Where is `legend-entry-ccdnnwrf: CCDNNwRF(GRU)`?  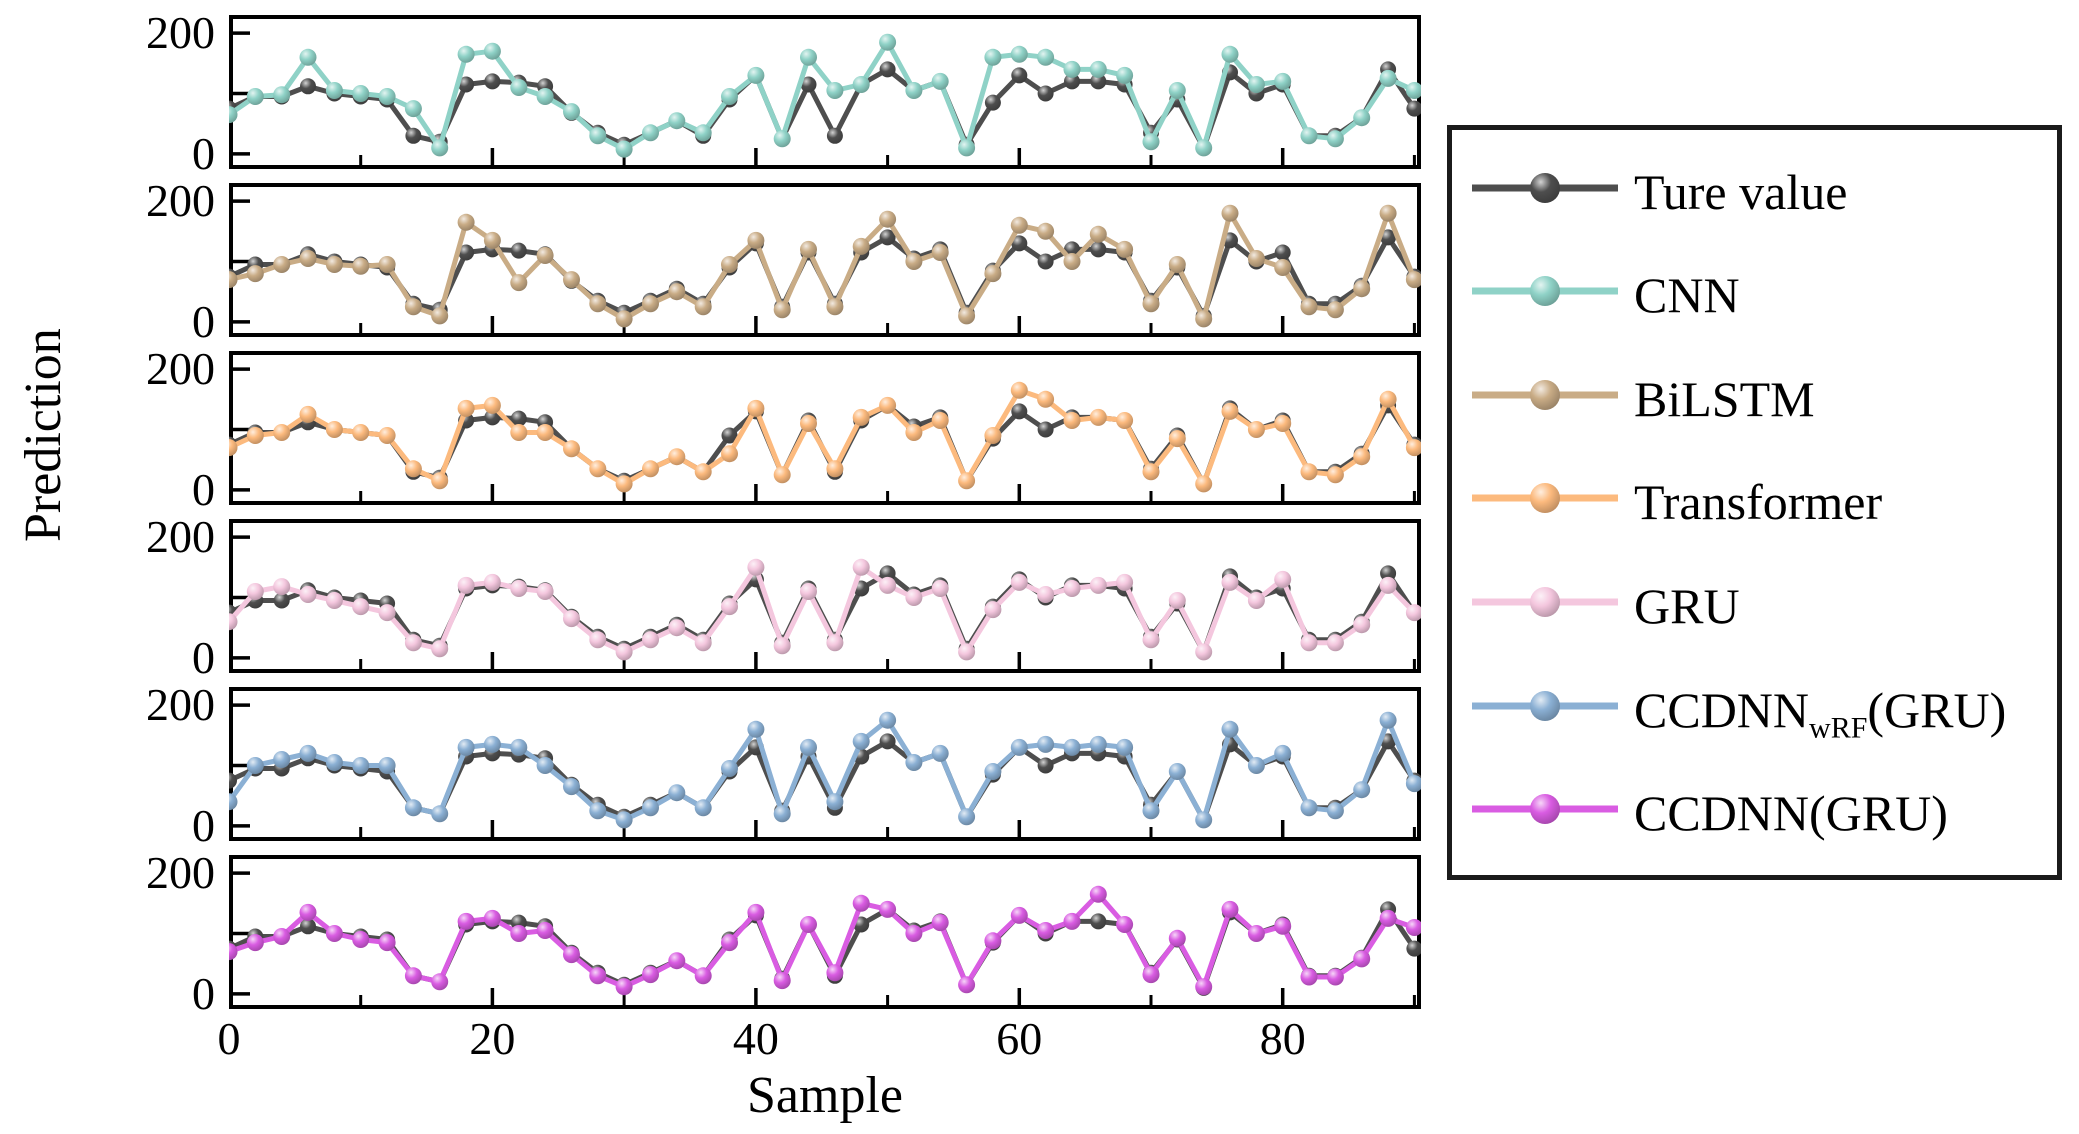 legend-entry-ccdnnwrf: CCDNNwRF(GRU) is located at coordinates (1758, 713).